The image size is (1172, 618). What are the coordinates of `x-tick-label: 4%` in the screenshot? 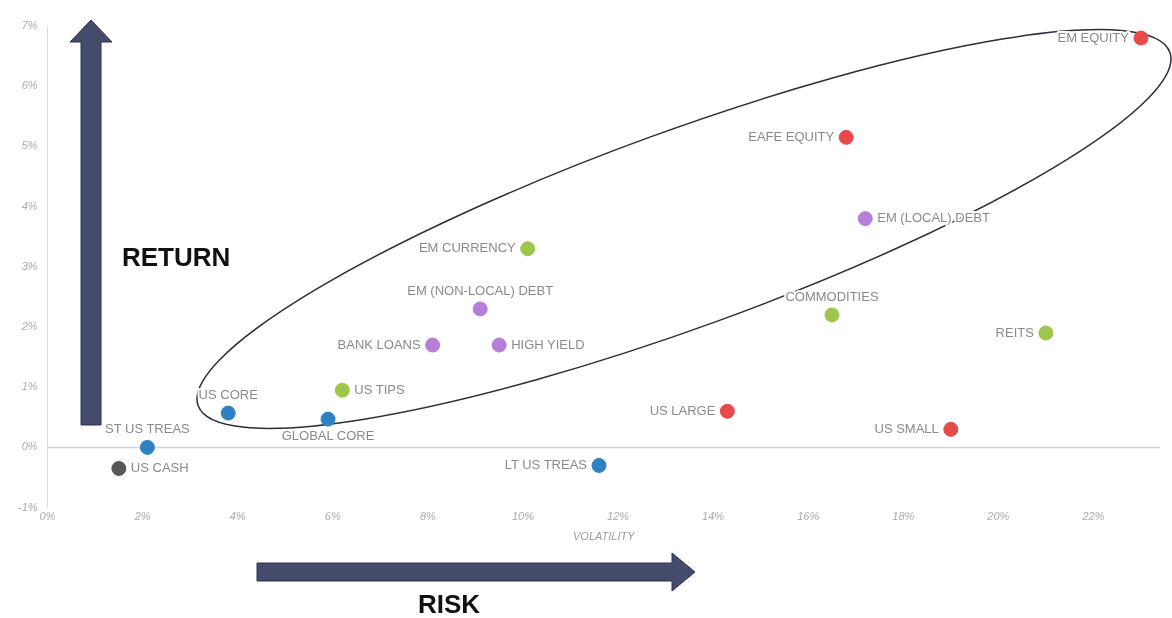 It's located at (237, 516).